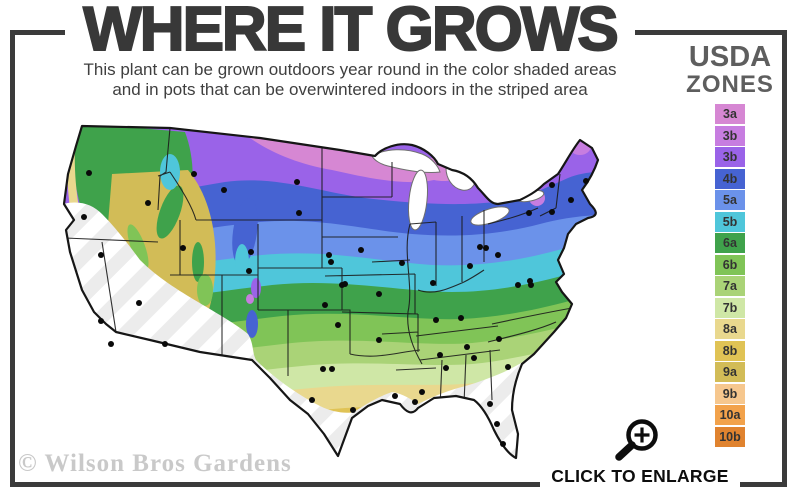 Image resolution: width=800 pixels, height=500 pixels. I want to click on zone-chip-list: 3a 3b 3b 4b 5a 5b 6a 6b 7a 7b 8a 8b 9a 9b 10a 10b, so click(730, 275).